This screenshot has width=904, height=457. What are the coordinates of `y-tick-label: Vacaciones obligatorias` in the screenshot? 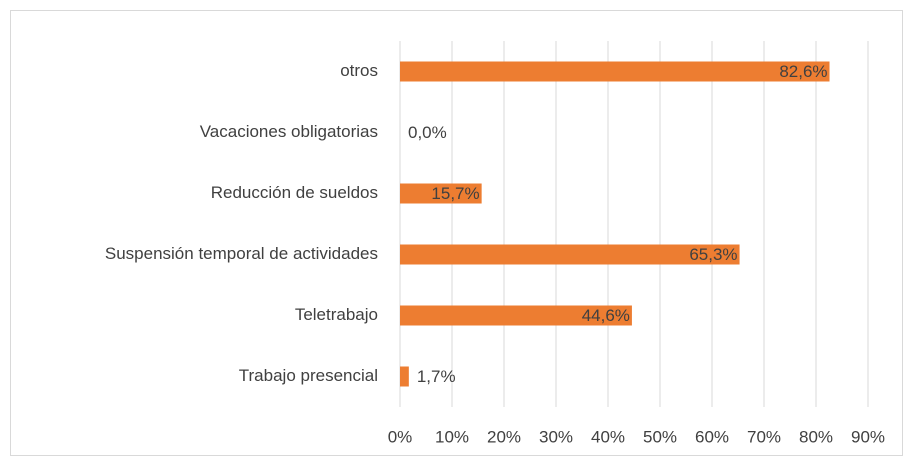 It's located at (289, 131).